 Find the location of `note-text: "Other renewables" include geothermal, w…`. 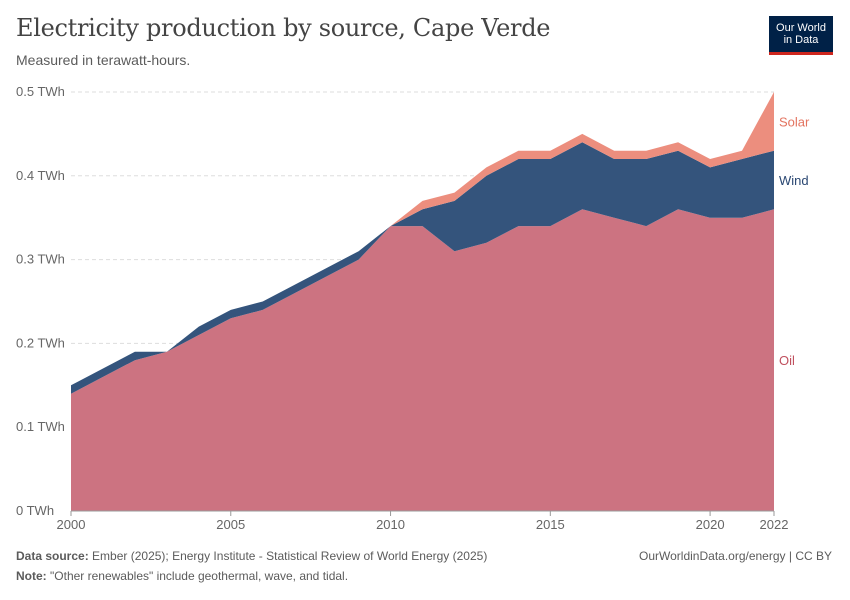

note-text: "Other renewables" include geothermal, w… is located at coordinates (199, 576).